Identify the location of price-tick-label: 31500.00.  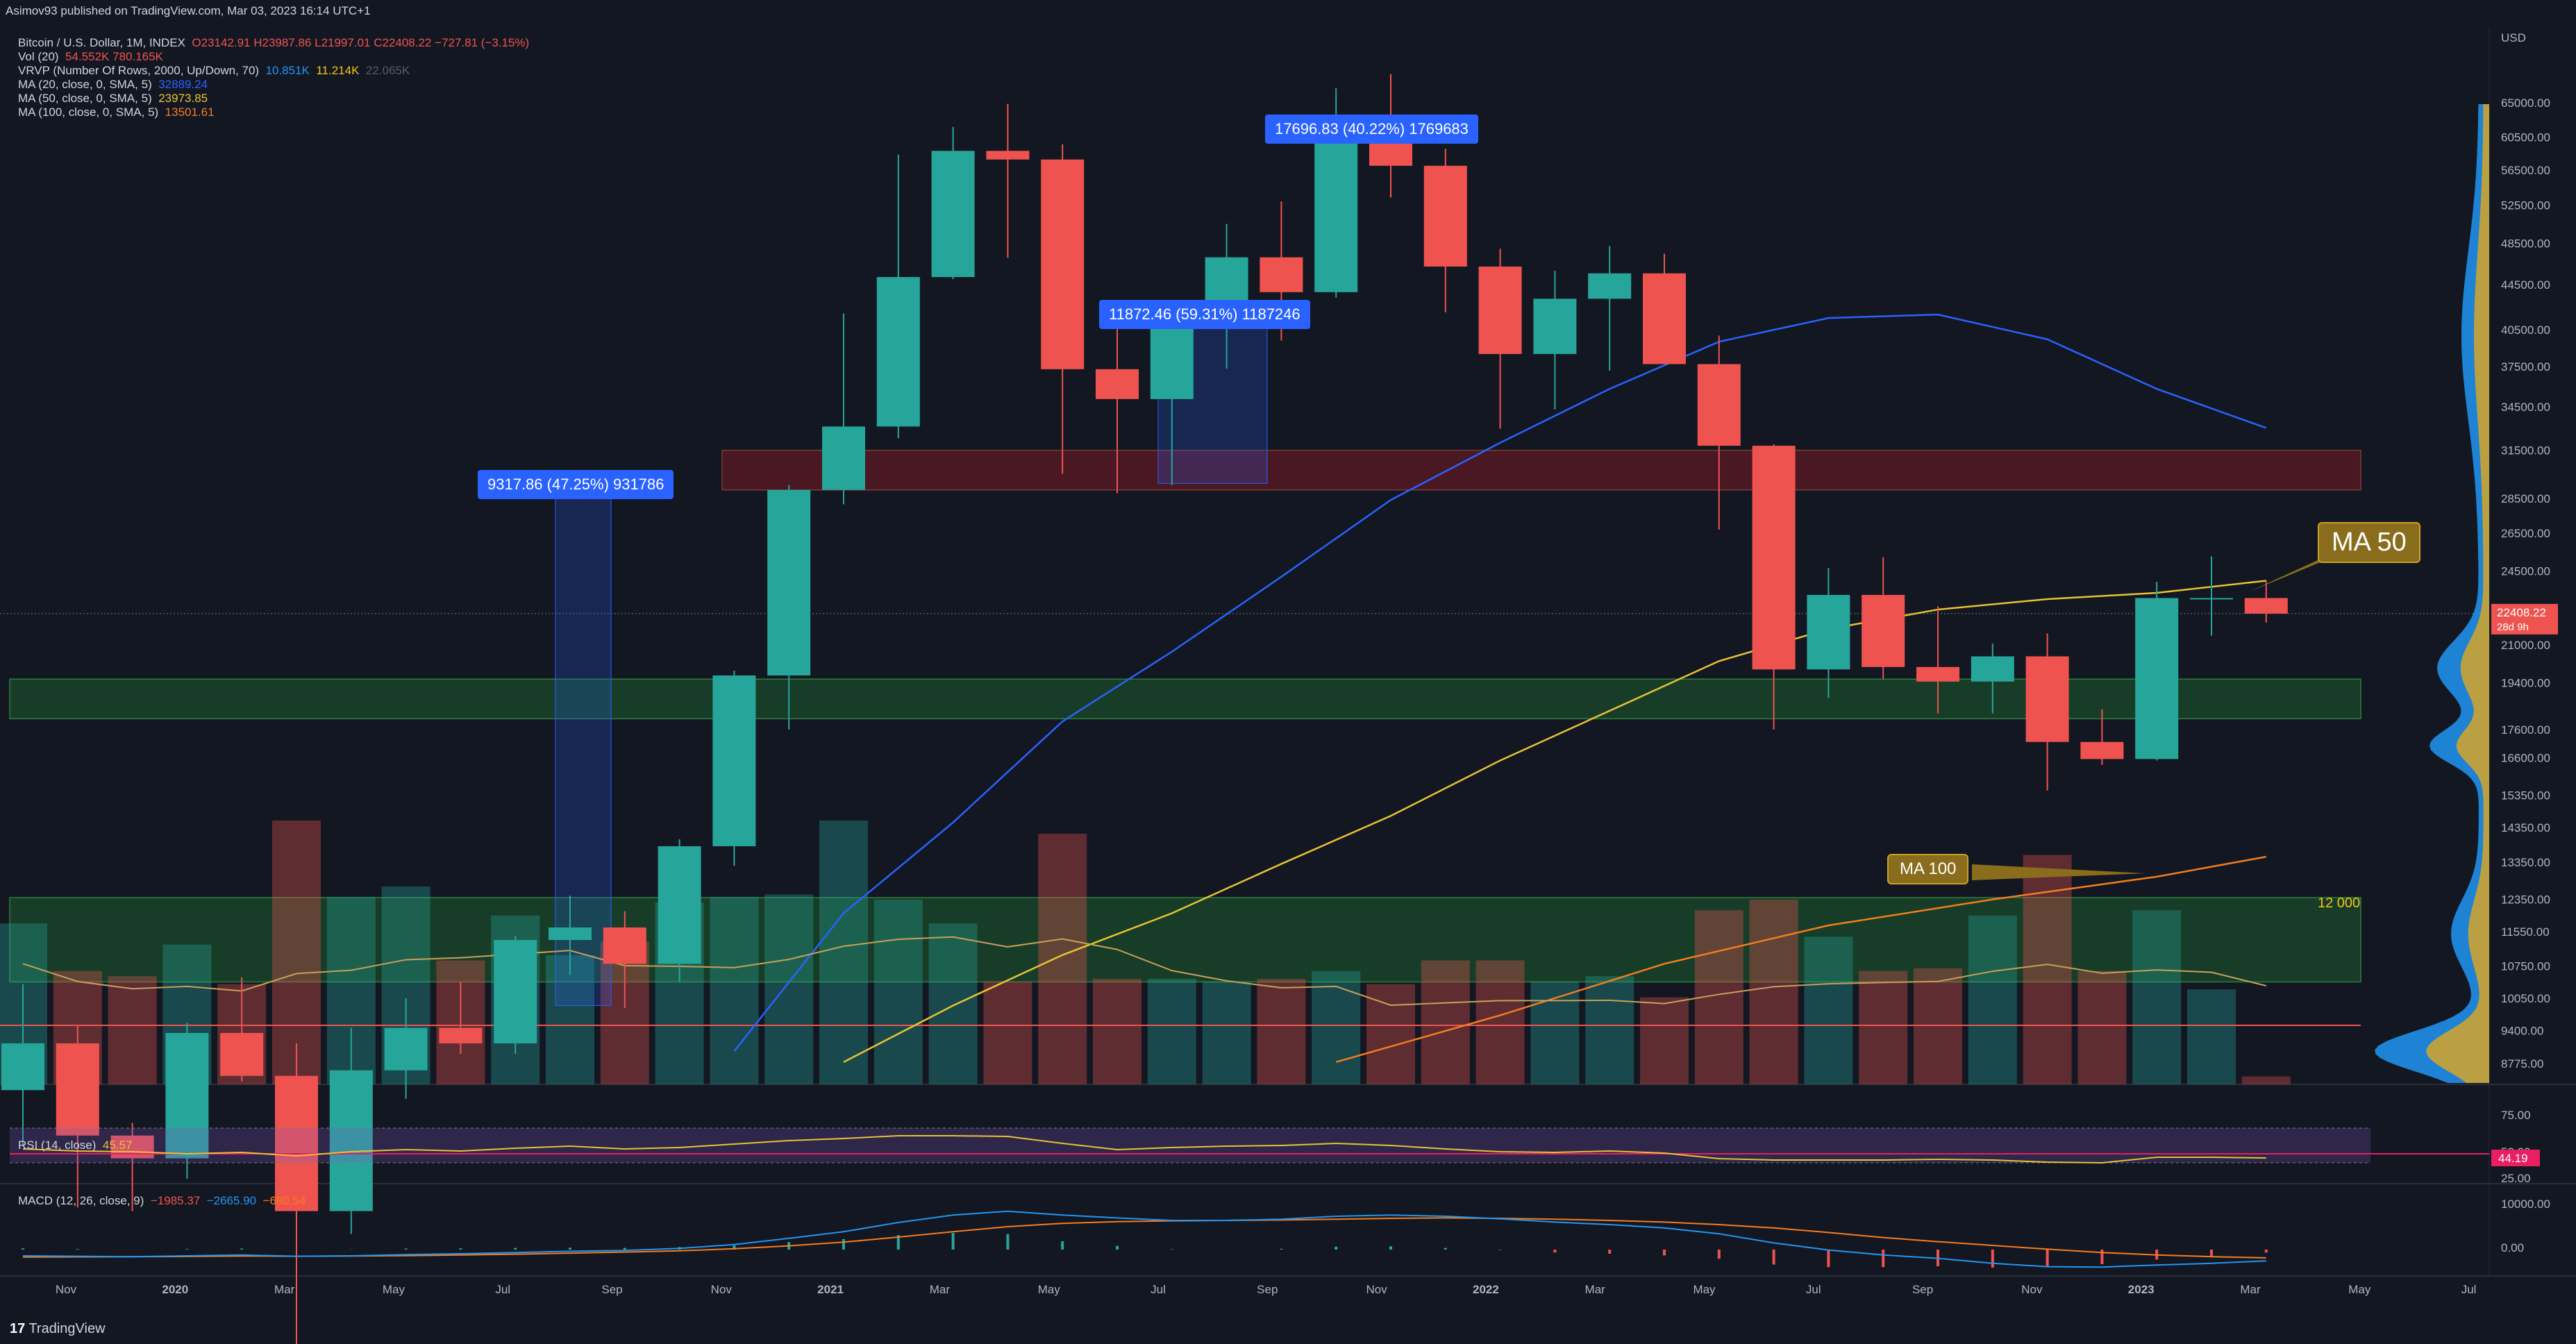
(2525, 451).